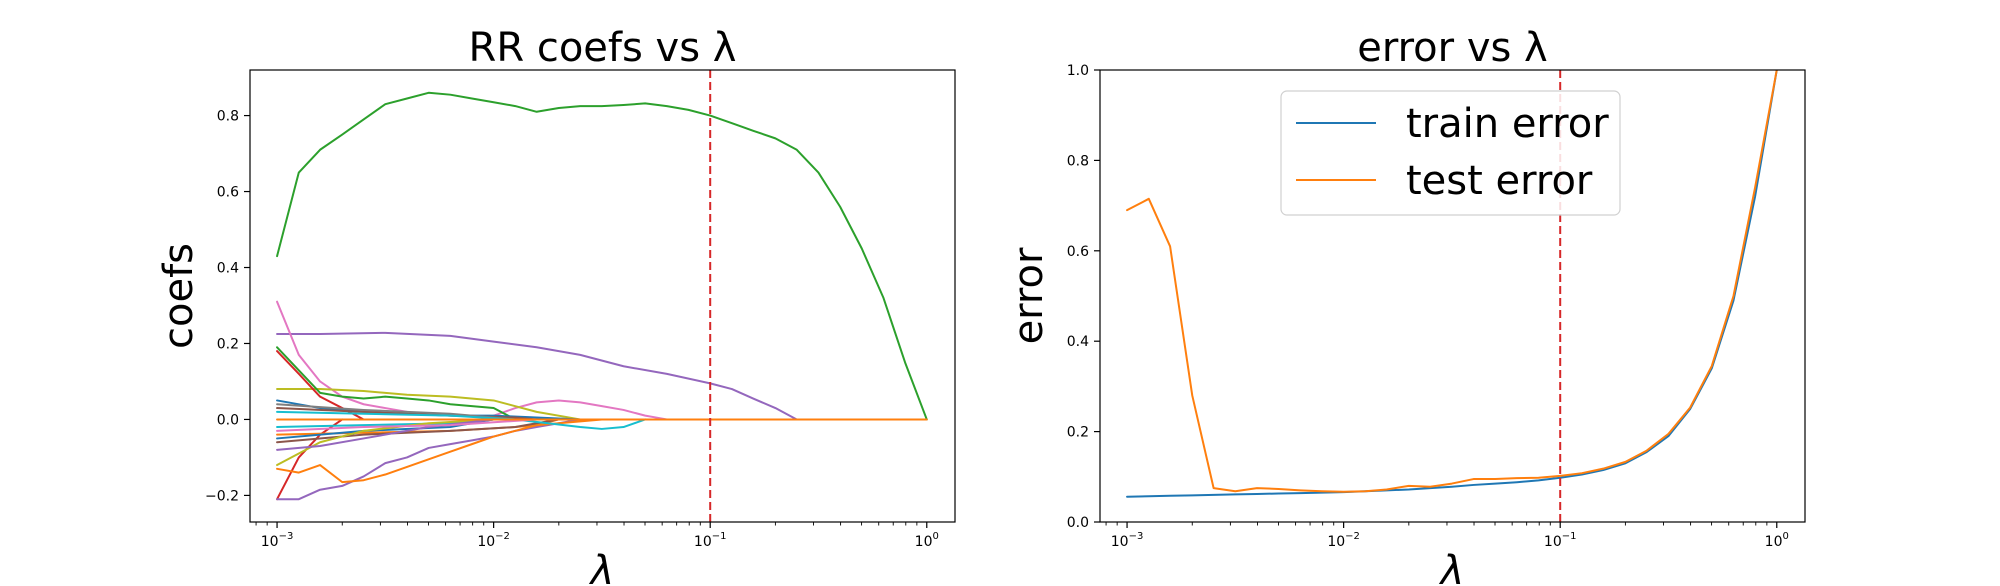 This screenshot has width=2000, height=586. Describe the element at coordinates (1452, 48) in the screenshot. I see `chart-title: error vs λ` at that location.